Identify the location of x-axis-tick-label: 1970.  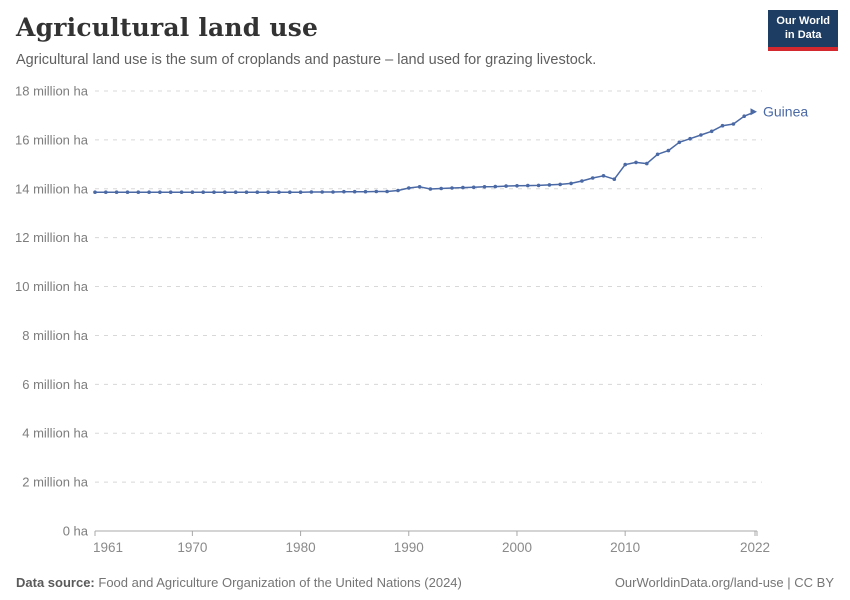
(192, 547).